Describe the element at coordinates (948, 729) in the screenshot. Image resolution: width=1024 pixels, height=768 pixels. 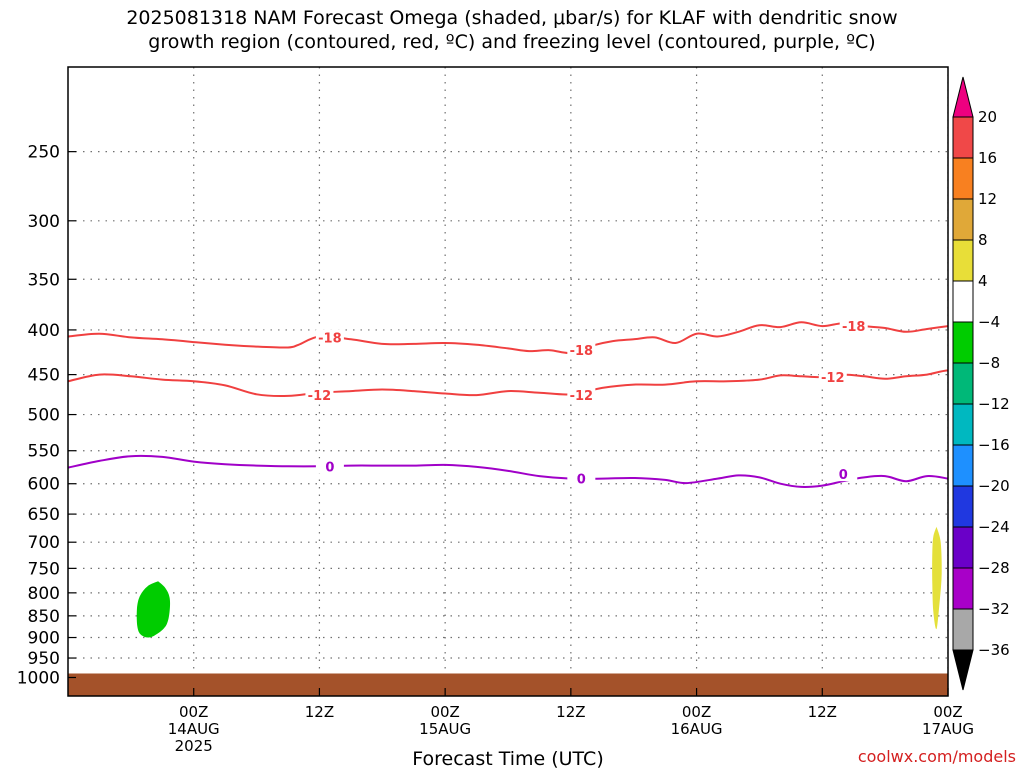
I see `x-tick-sublabel-6-0: 17AUG` at that location.